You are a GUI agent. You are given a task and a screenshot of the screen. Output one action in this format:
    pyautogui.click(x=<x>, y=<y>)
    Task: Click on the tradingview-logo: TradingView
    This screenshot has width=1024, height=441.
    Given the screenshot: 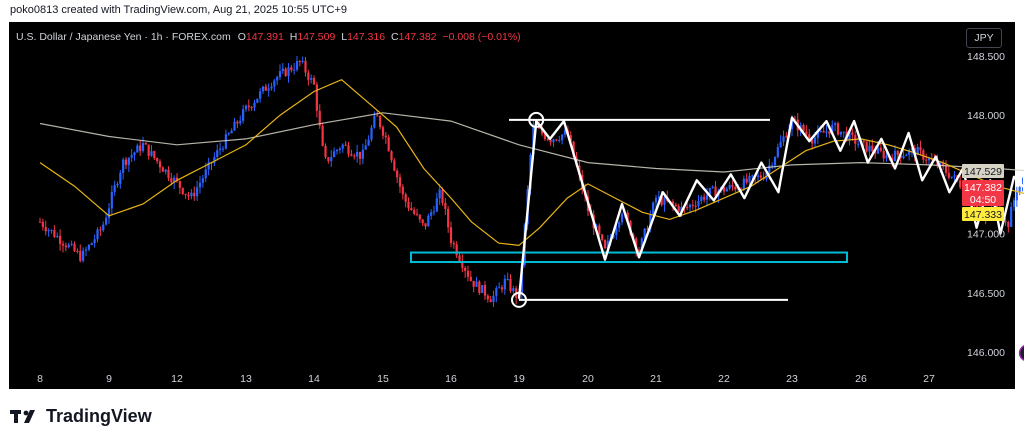 What is the action you would take?
    pyautogui.click(x=81, y=416)
    